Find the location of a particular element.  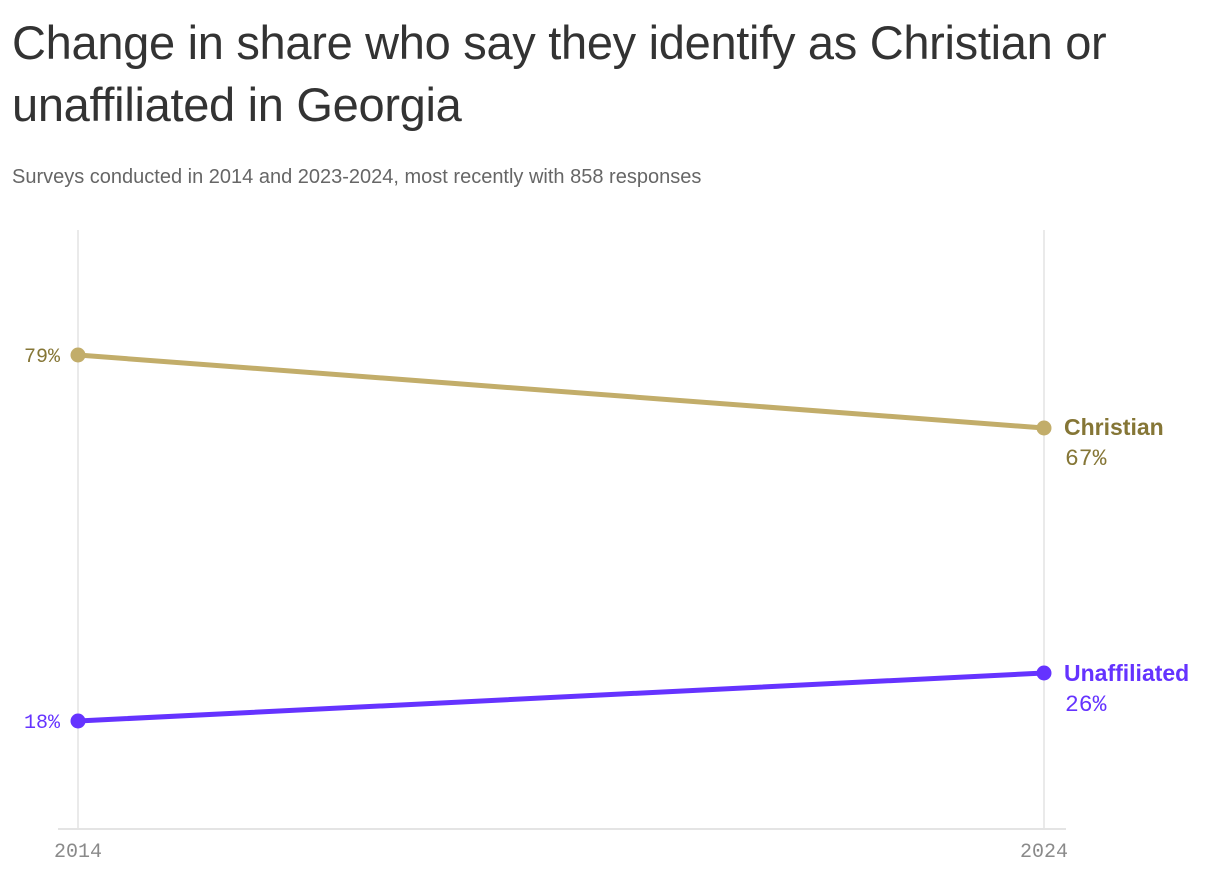

series-unaffiliated: 18% Unaffiliated 26% is located at coordinates (606, 697).